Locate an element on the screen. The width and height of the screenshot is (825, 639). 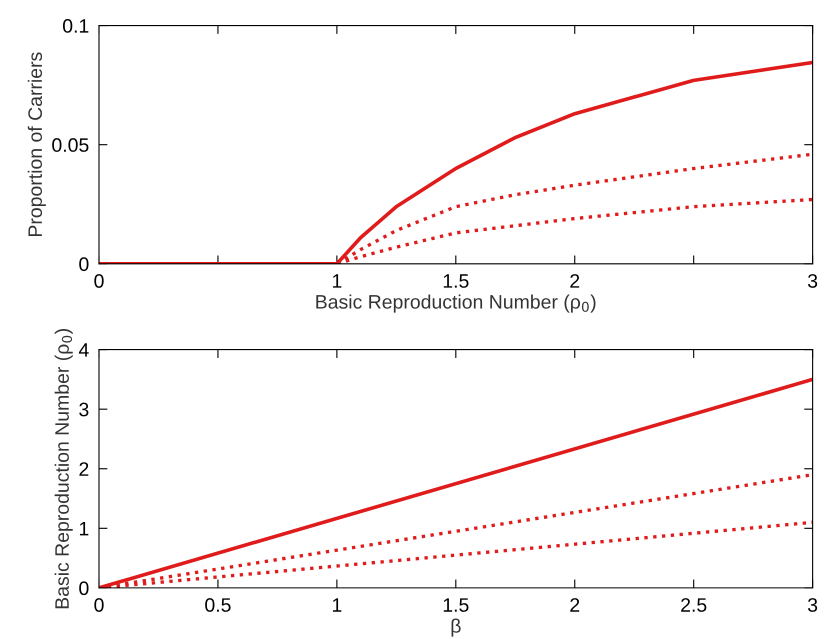
x-axis-title: Basic Reproduction Number (ρ$_{0}$) is located at coordinates (456, 303).